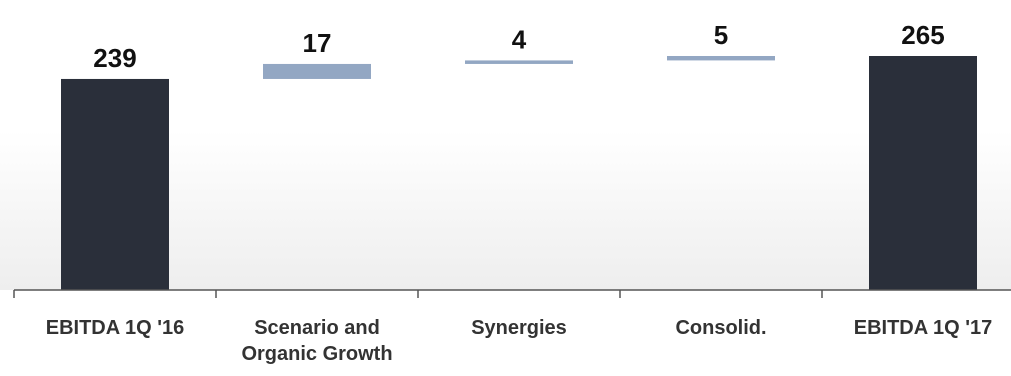  Describe the element at coordinates (922, 35) in the screenshot. I see `value-label: 265` at that location.